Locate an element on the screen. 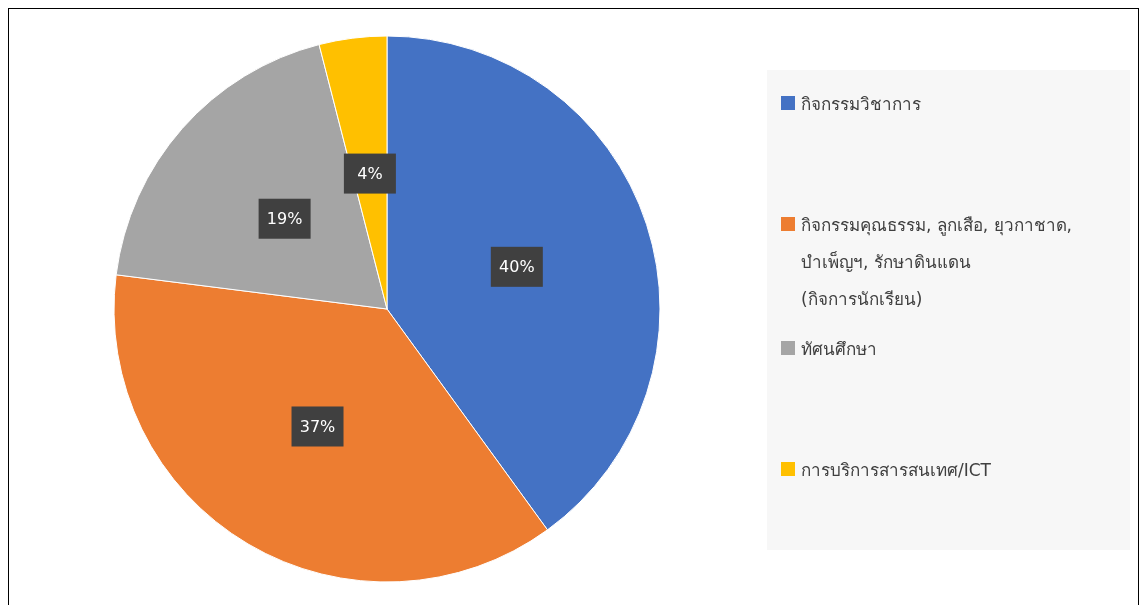  data-label: 19% is located at coordinates (284, 219).